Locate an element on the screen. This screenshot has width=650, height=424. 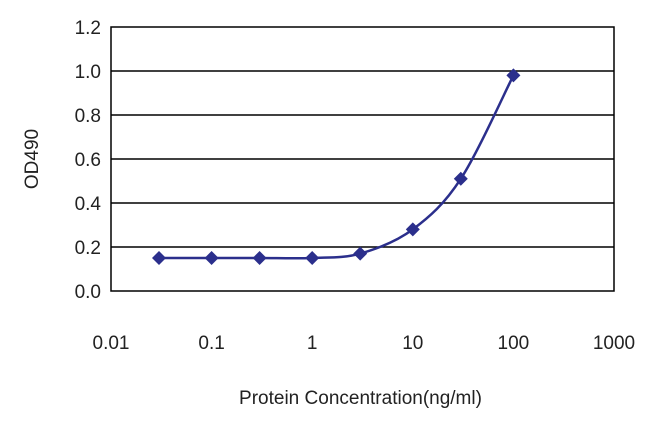
y-tick-label: 1.2 is located at coordinates (88, 28).